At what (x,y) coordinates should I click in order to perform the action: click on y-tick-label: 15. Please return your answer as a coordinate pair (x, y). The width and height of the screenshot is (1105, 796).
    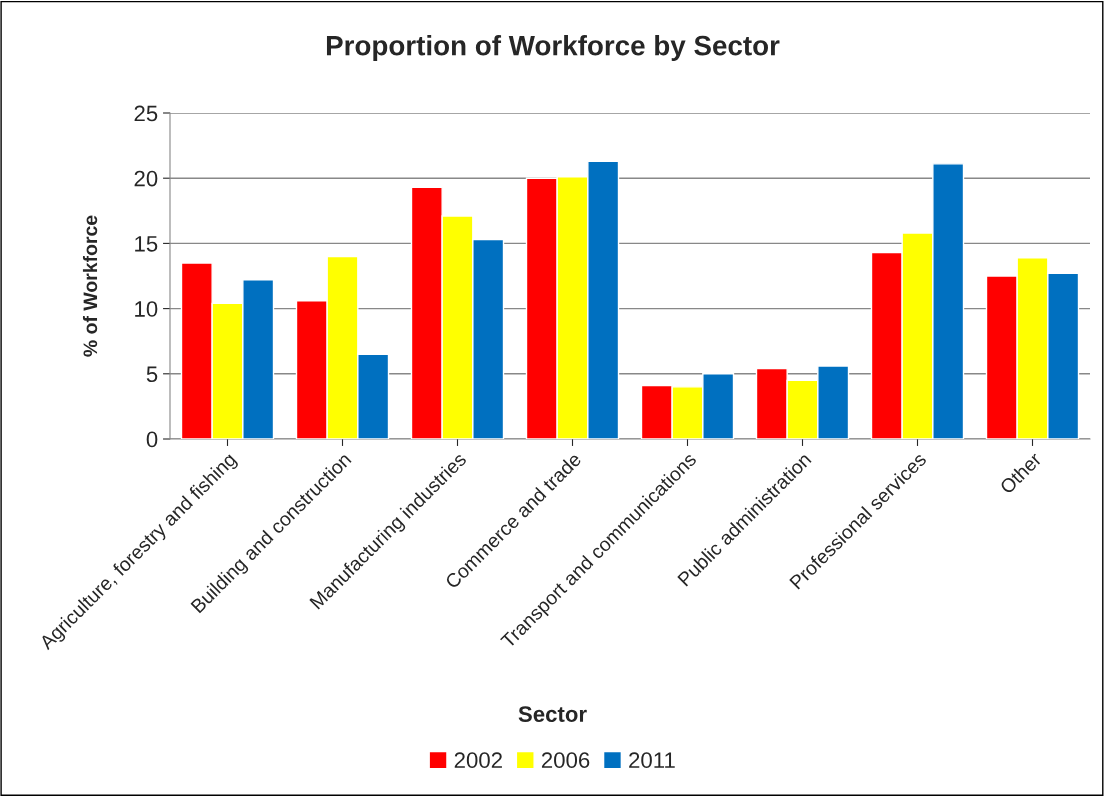
    Looking at the image, I should click on (146, 244).